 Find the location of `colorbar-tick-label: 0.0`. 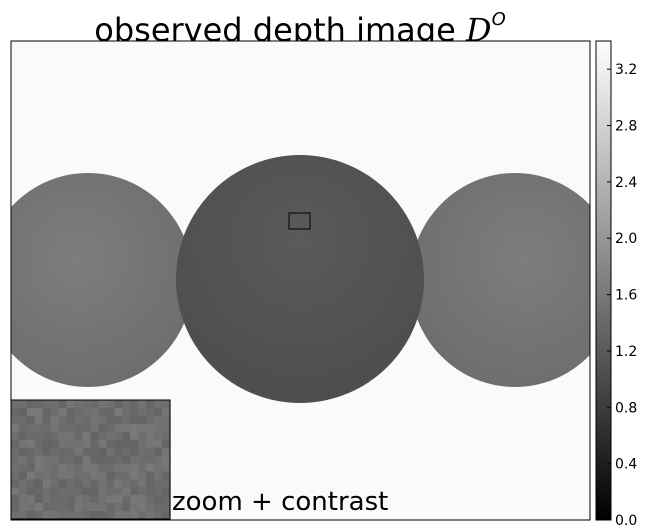

colorbar-tick-label: 0.0 is located at coordinates (626, 521).